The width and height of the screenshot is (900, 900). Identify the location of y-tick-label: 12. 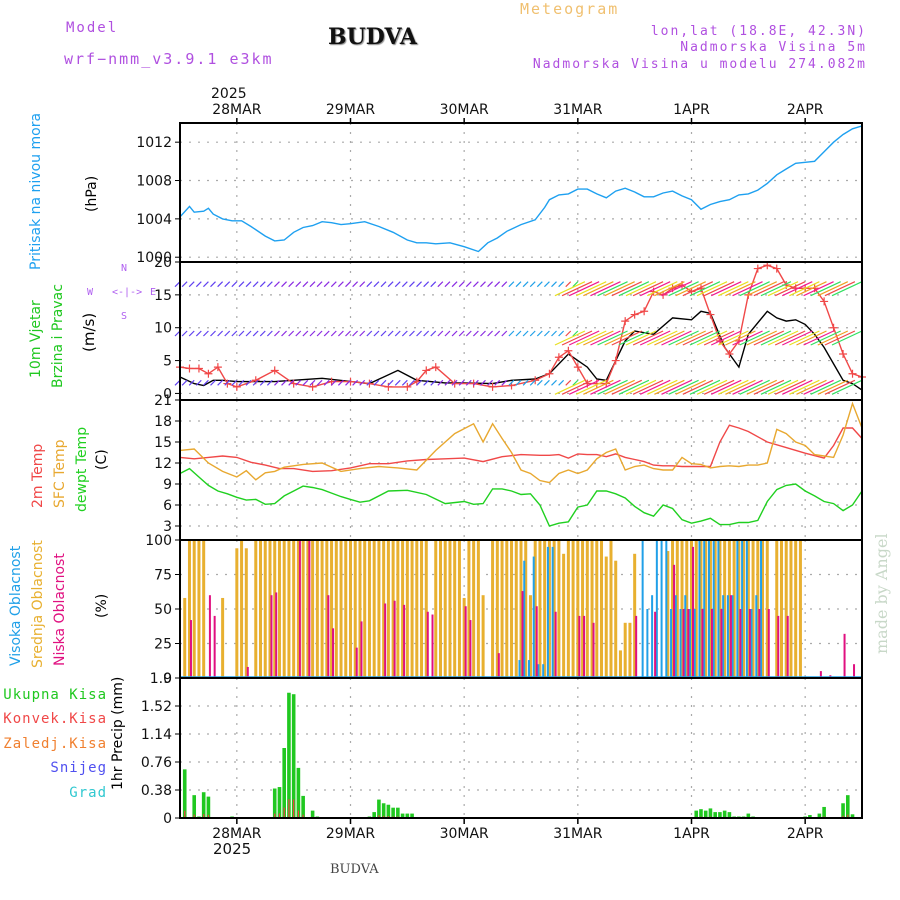
(163, 464).